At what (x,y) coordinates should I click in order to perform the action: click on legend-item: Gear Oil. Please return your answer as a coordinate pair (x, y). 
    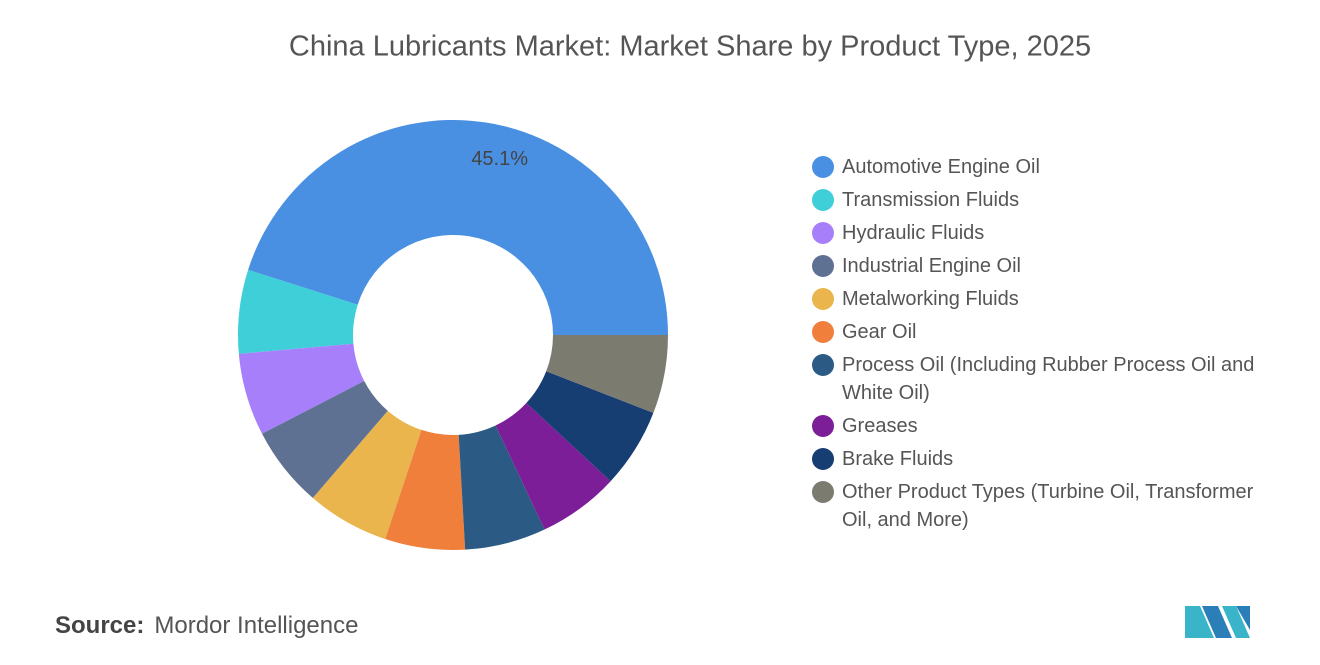
    Looking at the image, I should click on (1037, 332).